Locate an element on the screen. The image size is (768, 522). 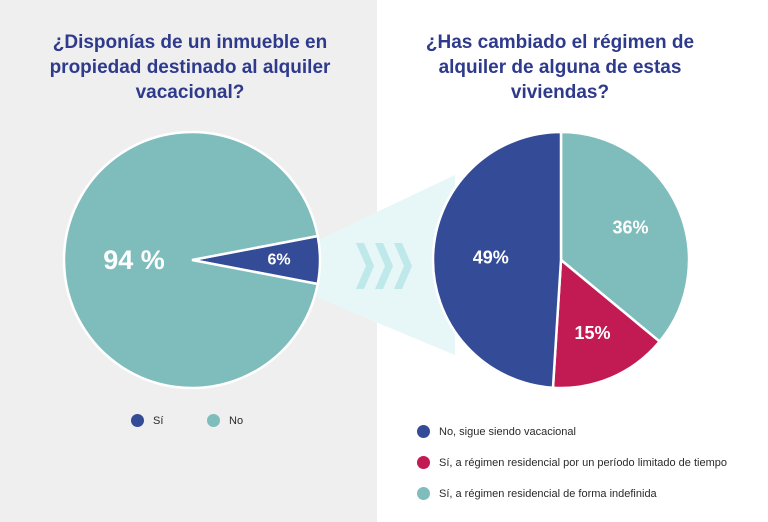
right-legend-item-2-swatch is located at coordinates (423, 462).